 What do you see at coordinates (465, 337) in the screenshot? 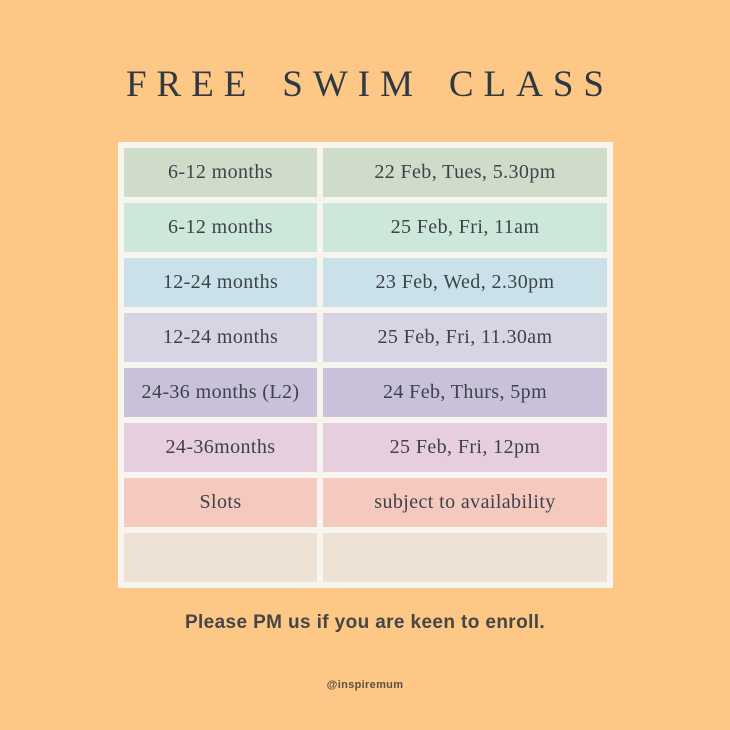
I see `schedule-cell: 25 Feb, Fri, 11.30am` at bounding box center [465, 337].